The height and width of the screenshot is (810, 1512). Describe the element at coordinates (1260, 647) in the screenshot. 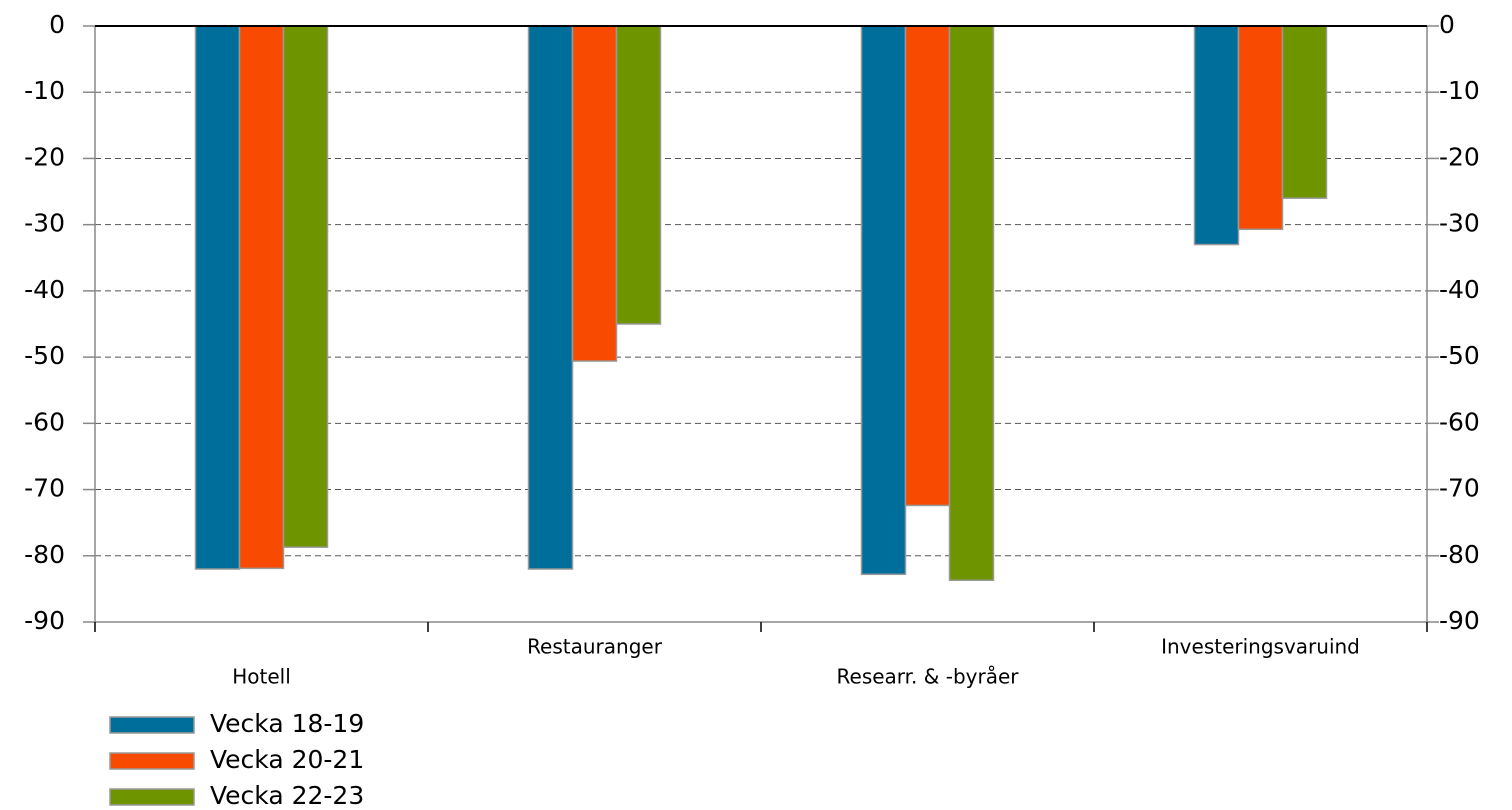

I see `x-tick-label: Investeringsvaruind` at that location.